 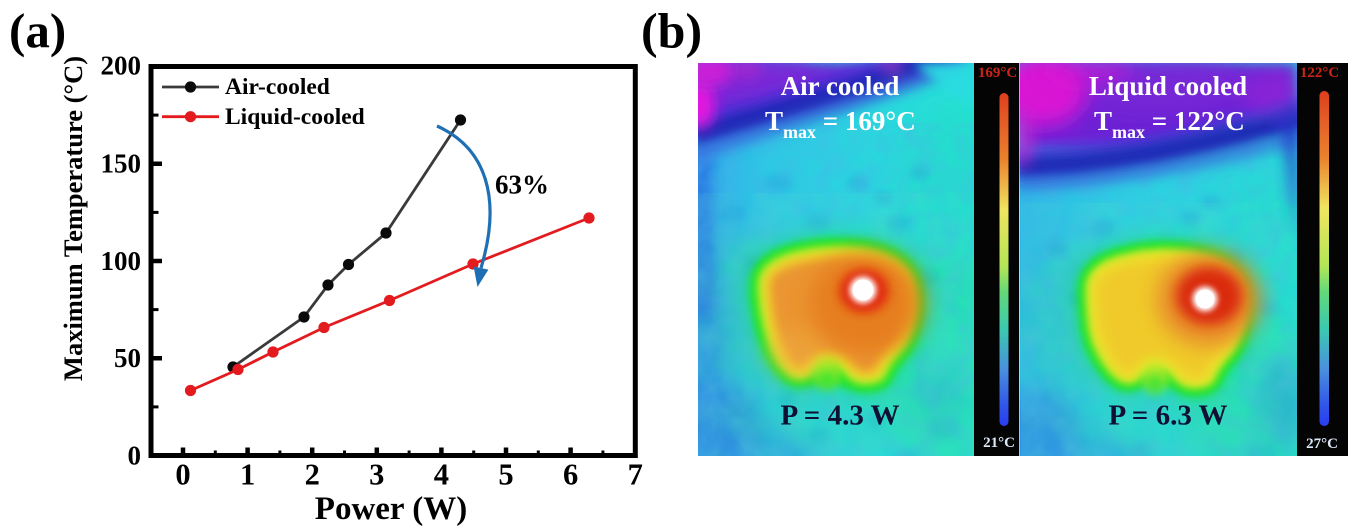 I want to click on svg-text: 2, so click(x=312, y=475).